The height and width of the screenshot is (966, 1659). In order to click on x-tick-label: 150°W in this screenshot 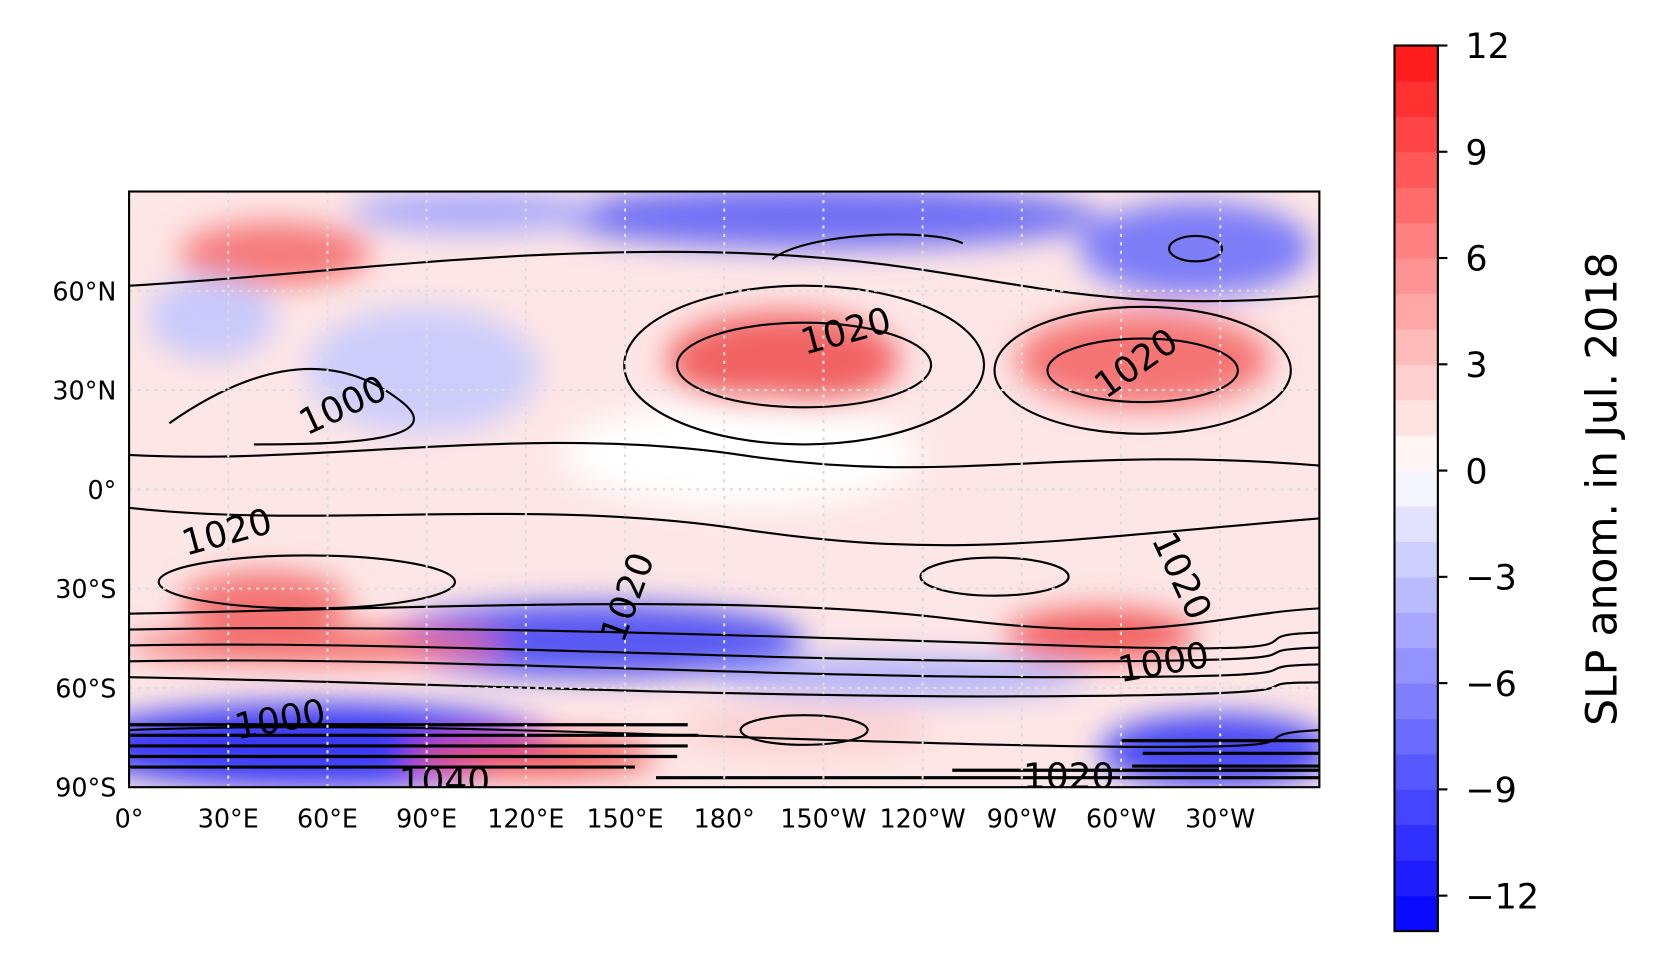, I will do `click(823, 818)`.